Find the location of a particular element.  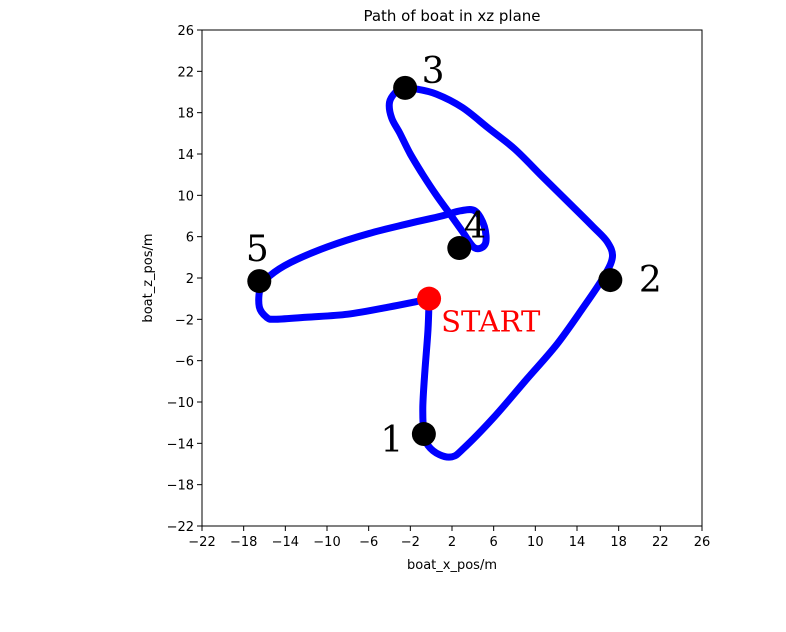

x-tick-label: 14 is located at coordinates (577, 542).